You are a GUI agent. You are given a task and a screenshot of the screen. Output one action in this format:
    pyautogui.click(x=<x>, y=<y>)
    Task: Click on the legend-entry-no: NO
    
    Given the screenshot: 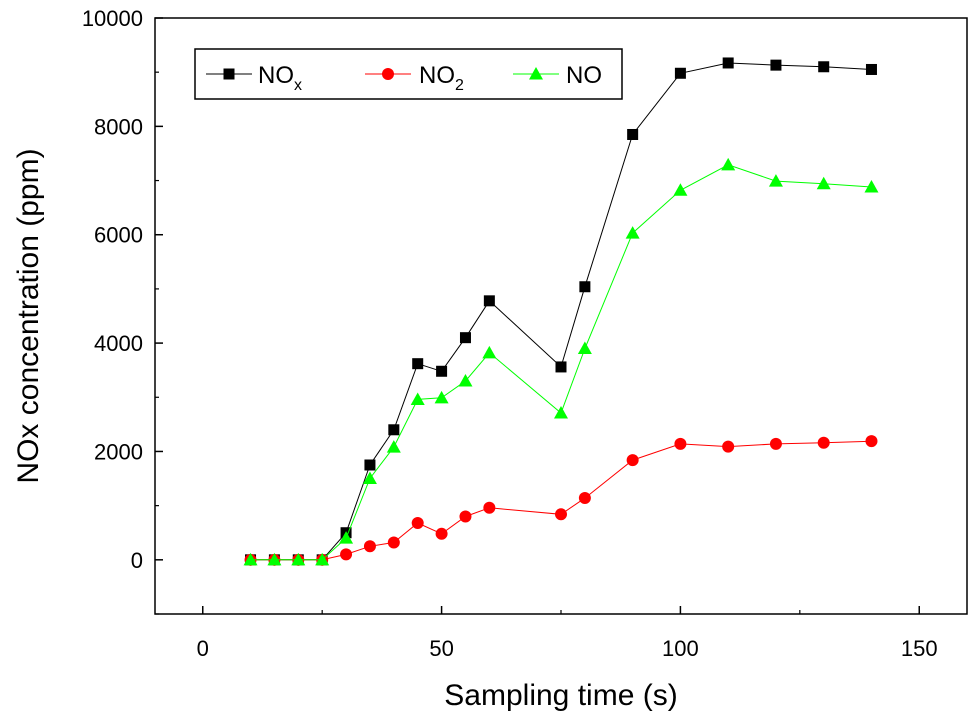 What is the action you would take?
    pyautogui.click(x=557, y=75)
    